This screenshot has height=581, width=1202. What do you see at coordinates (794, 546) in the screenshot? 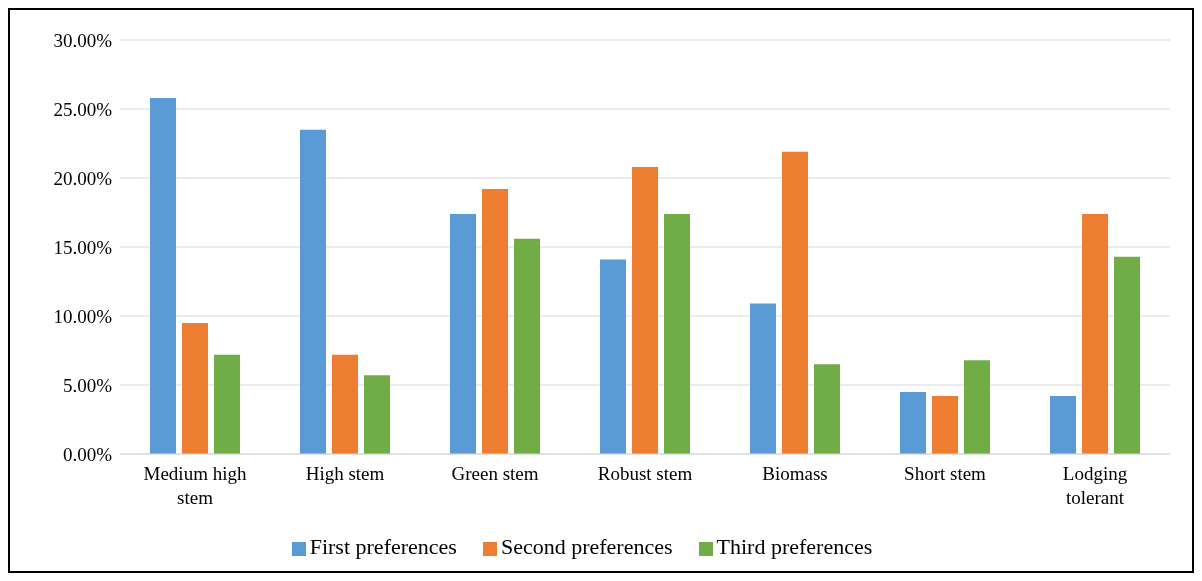
I see `legend-label: Third preferences` at bounding box center [794, 546].